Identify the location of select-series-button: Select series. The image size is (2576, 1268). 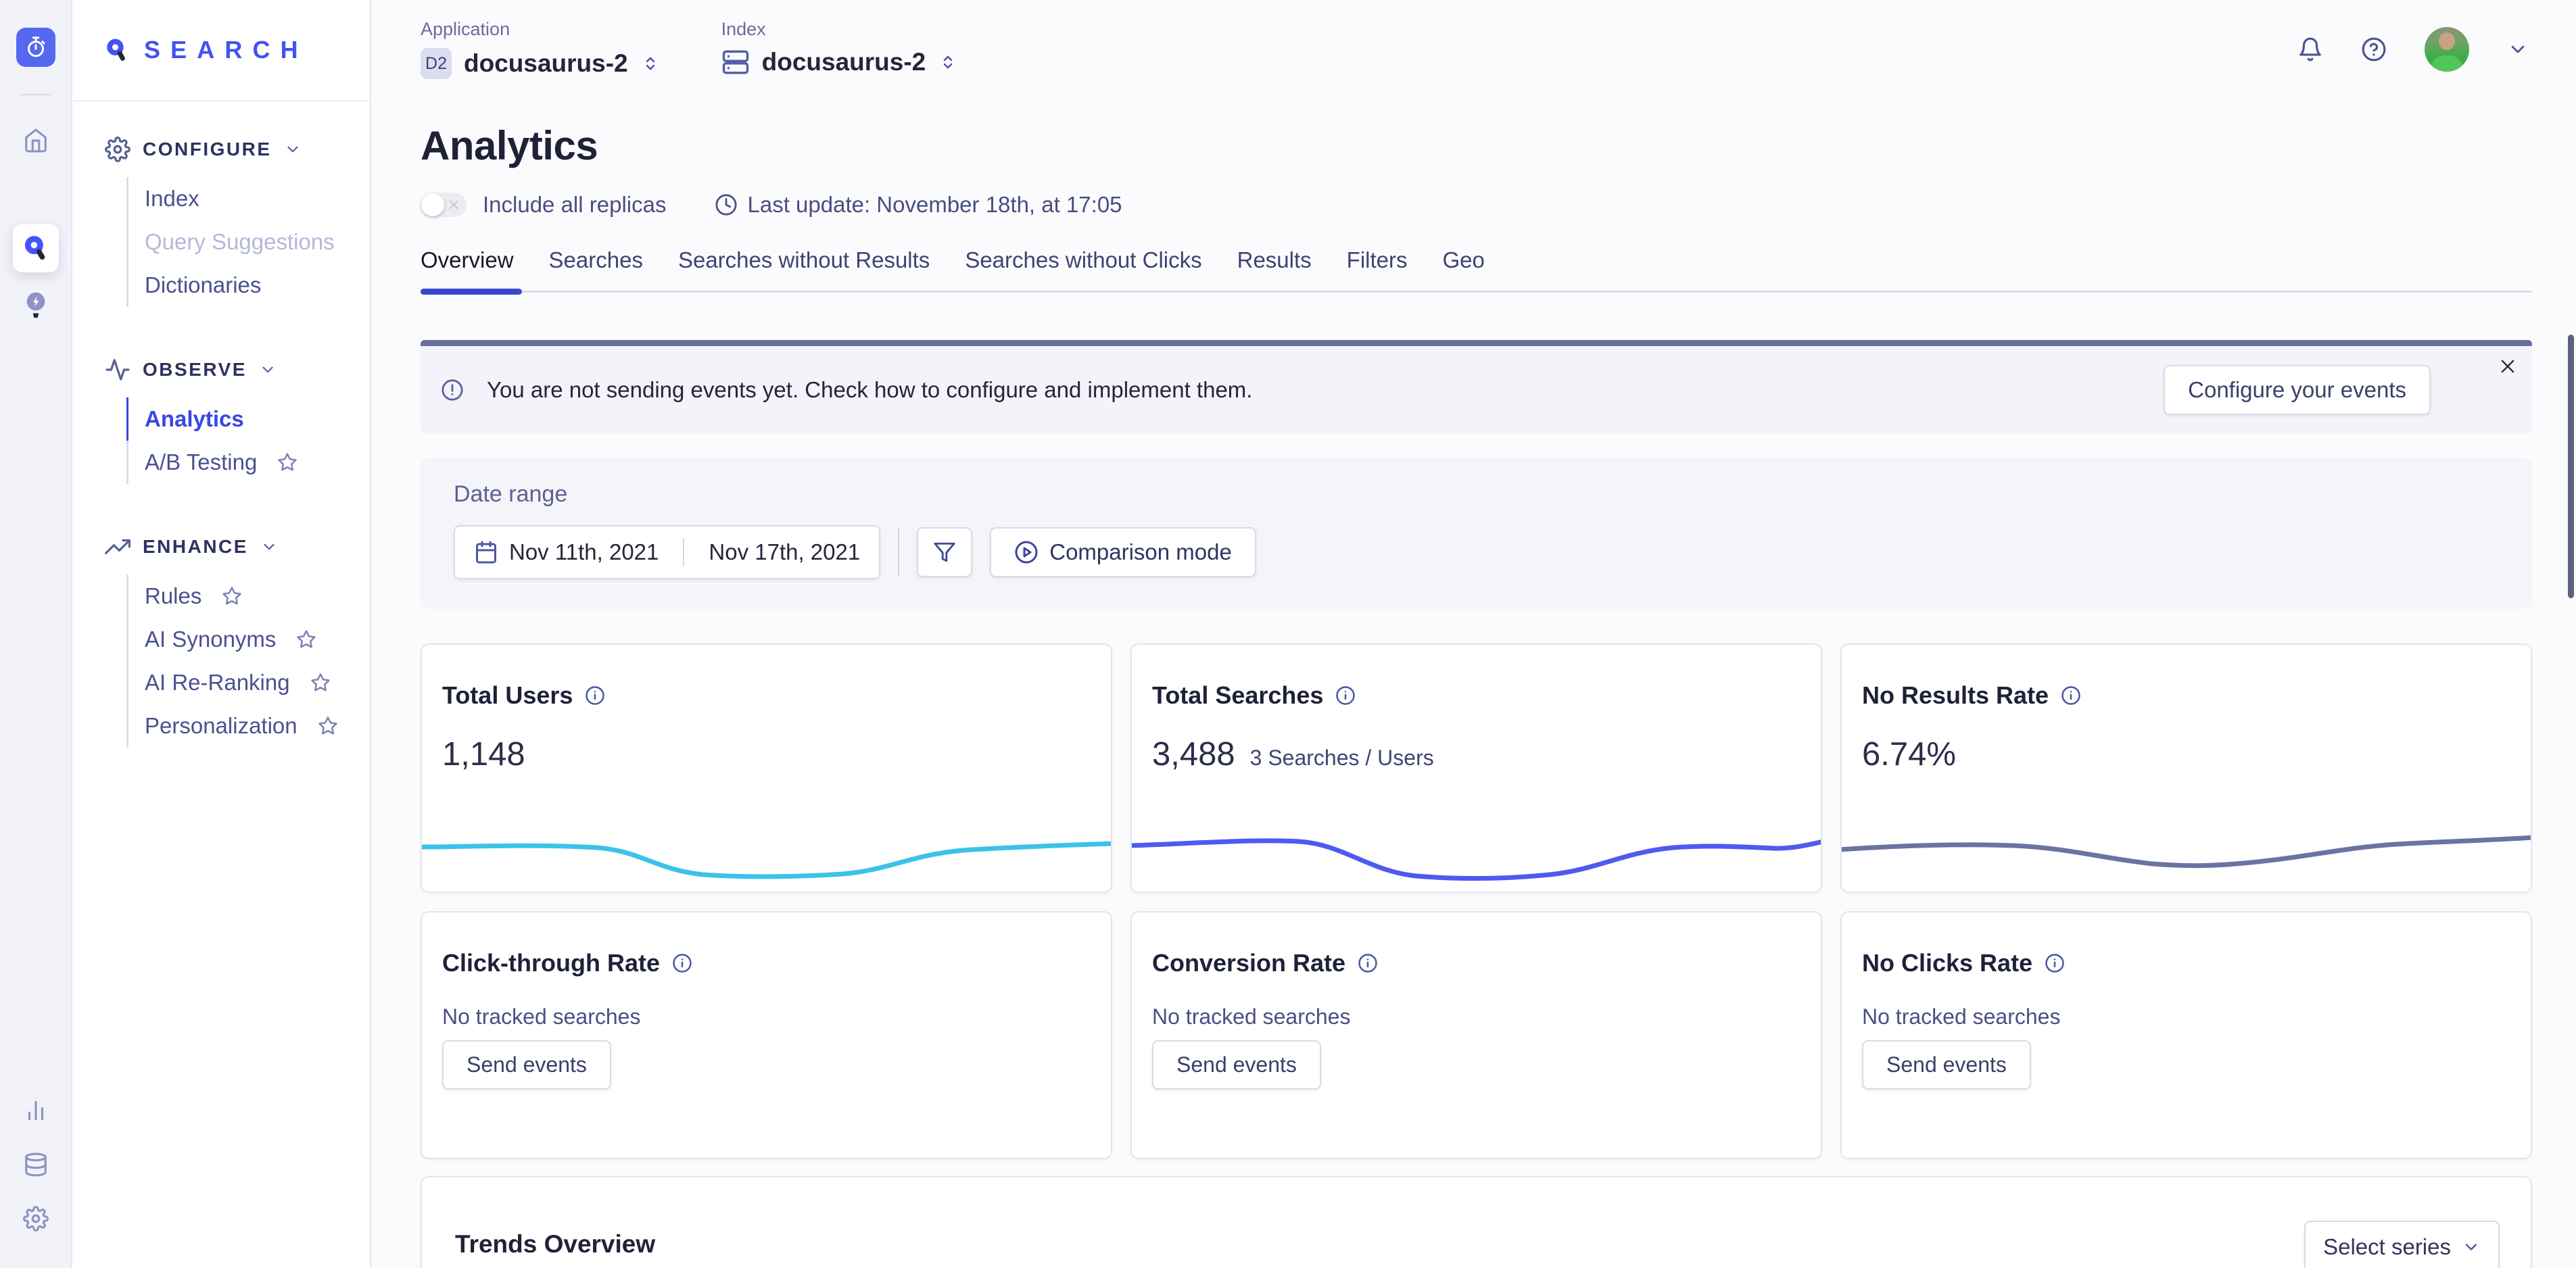
(2402, 1244).